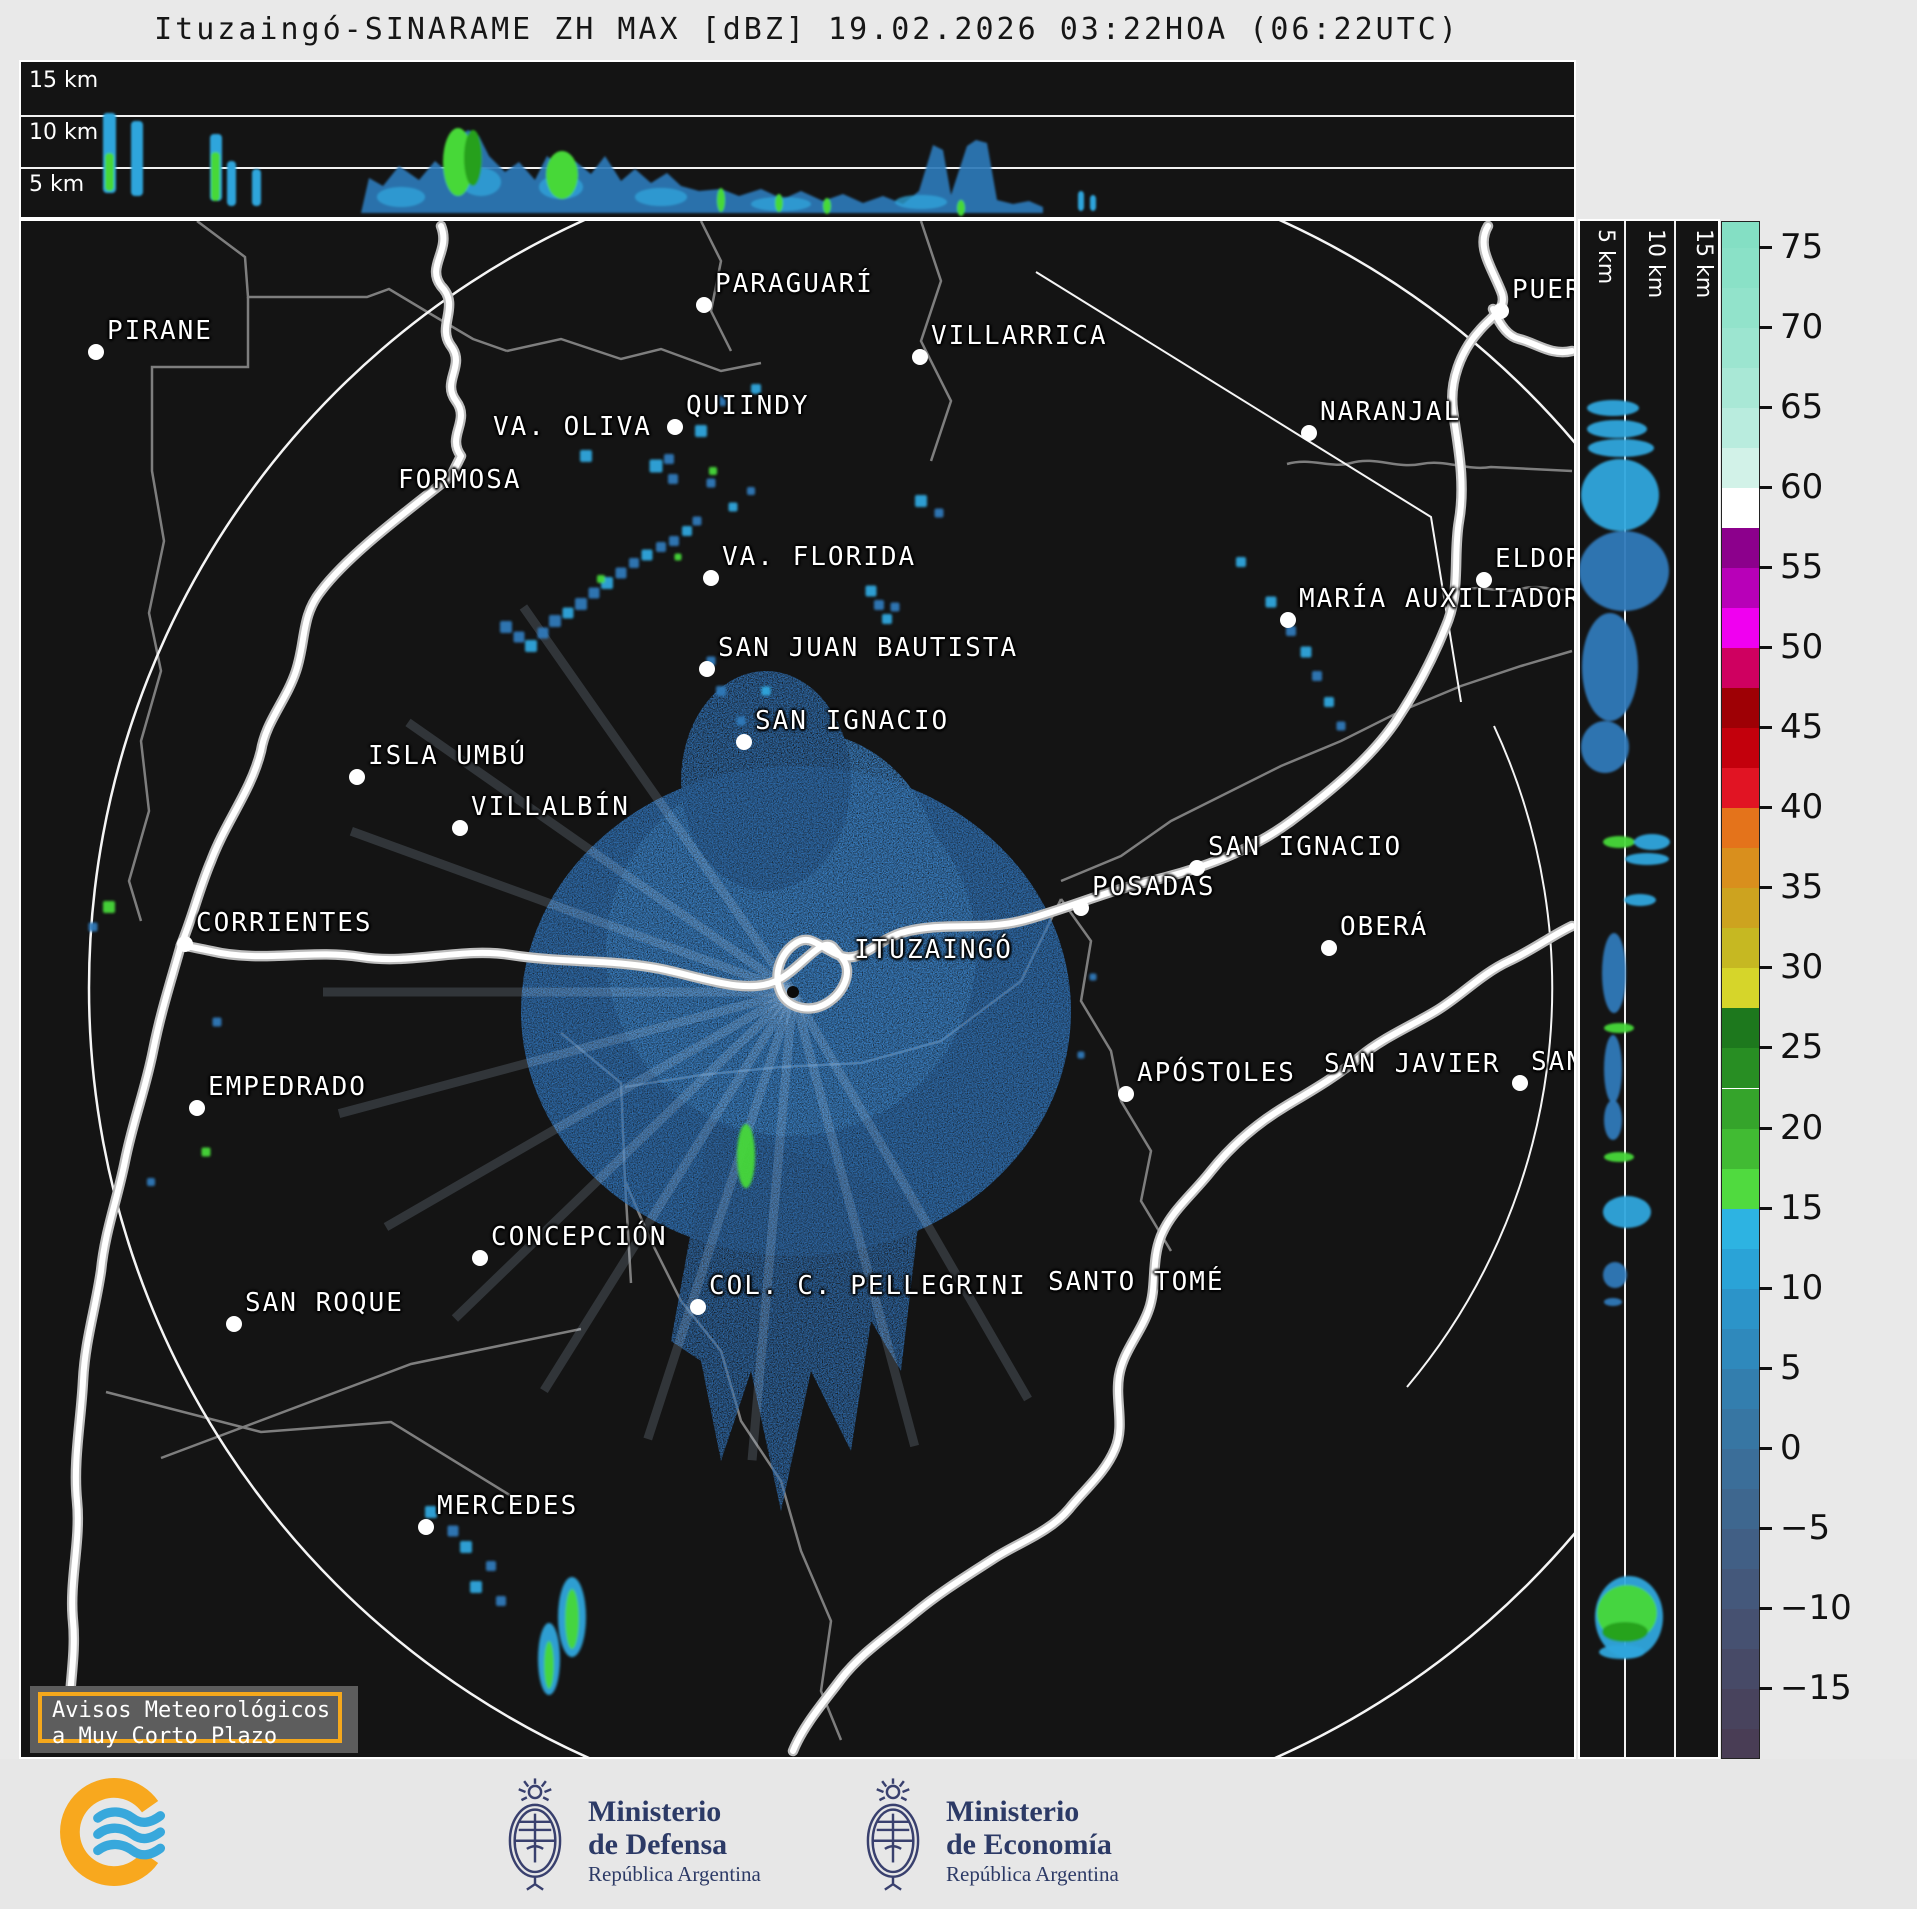 This screenshot has width=1917, height=1909. I want to click on right-panel-echoes, so click(1625, 1029).